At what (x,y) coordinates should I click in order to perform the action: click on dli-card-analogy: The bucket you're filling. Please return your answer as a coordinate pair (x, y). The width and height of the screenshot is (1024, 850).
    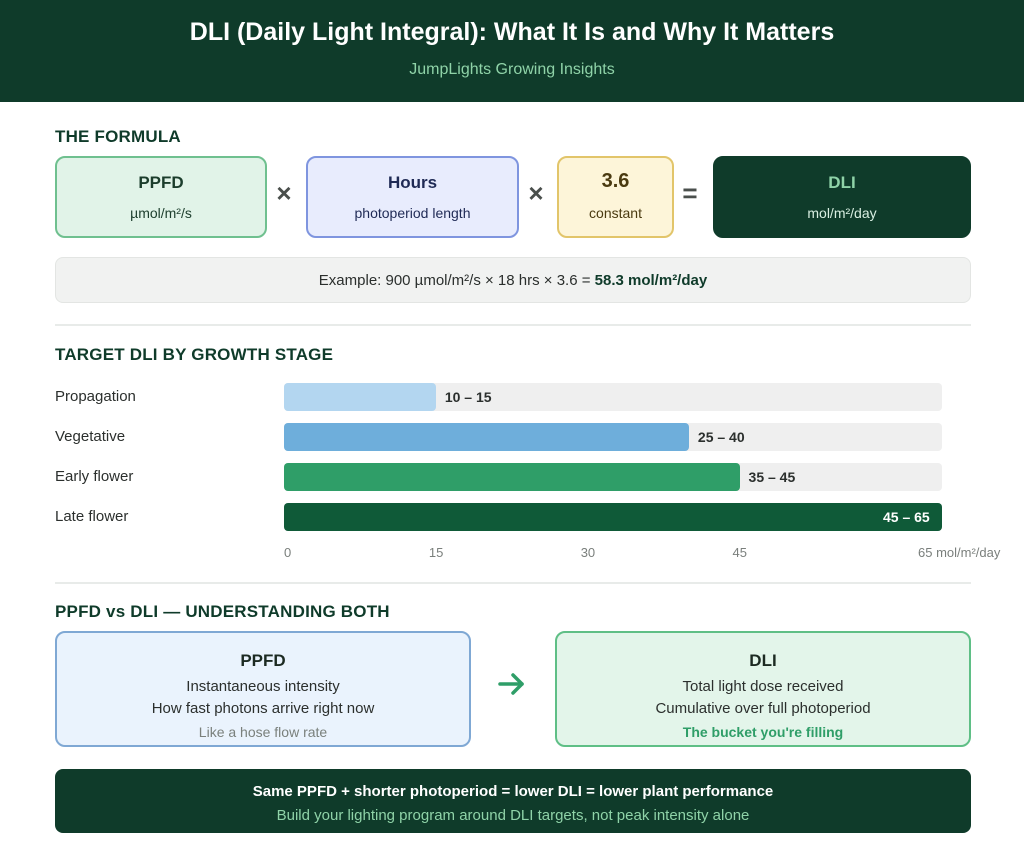
    Looking at the image, I should click on (763, 732).